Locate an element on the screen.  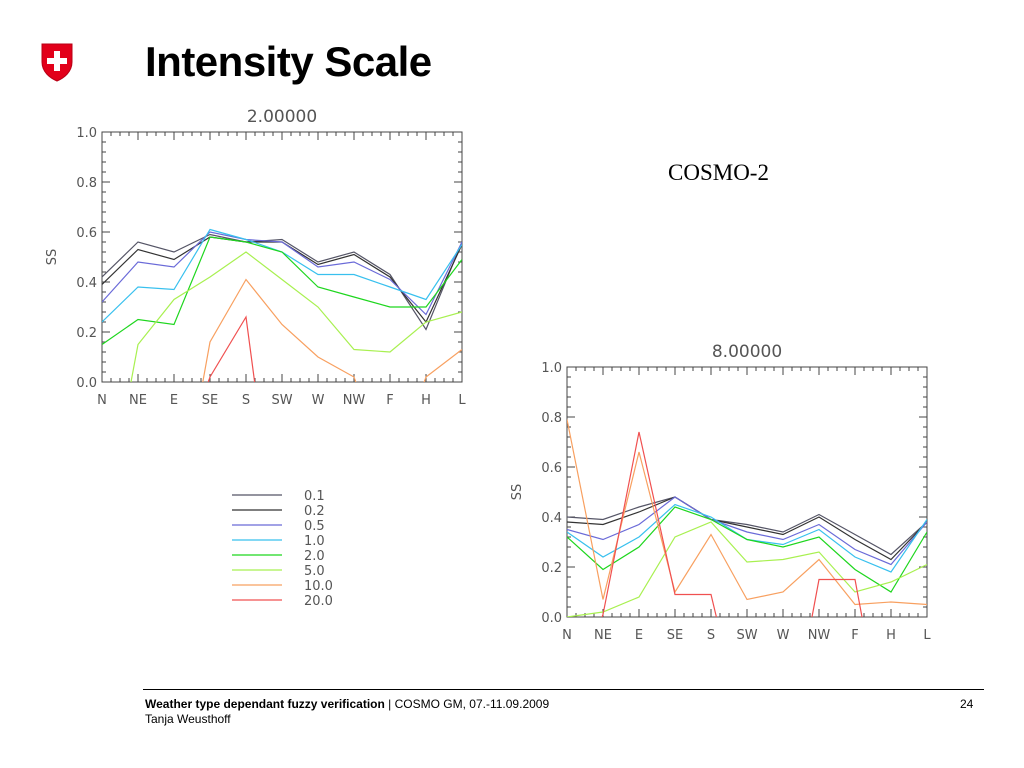
swiss-cross-shield-icon is located at coordinates (57, 62).